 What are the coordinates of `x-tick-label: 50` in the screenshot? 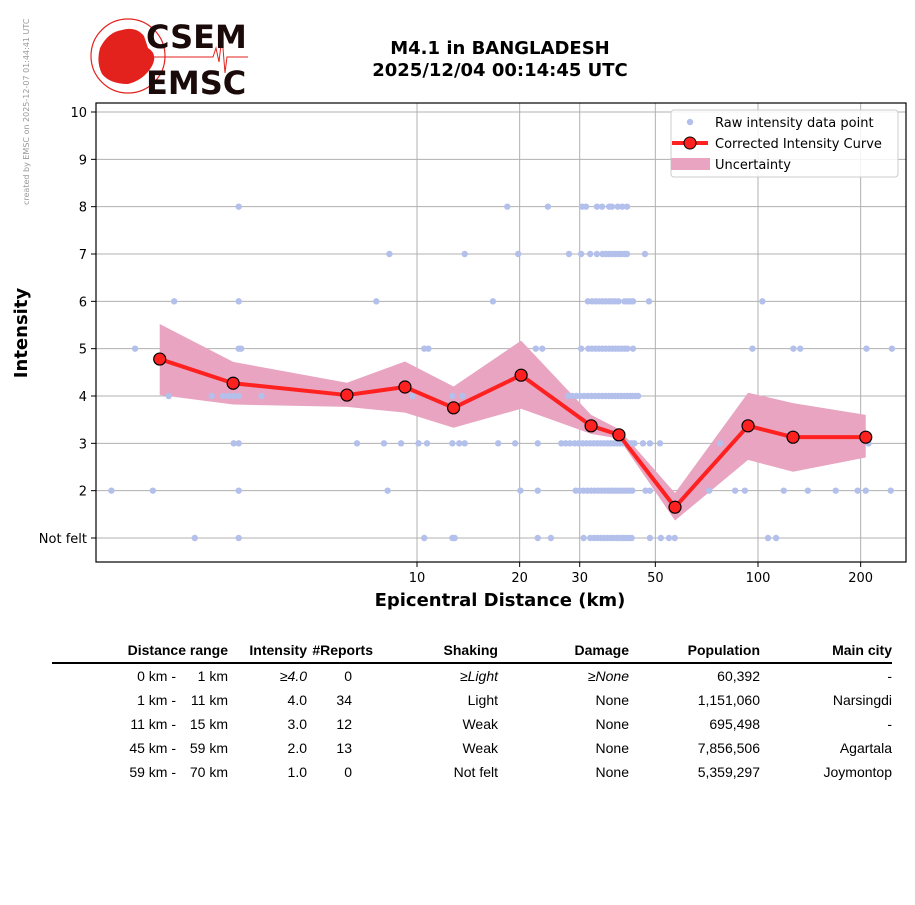 It's located at (655, 578).